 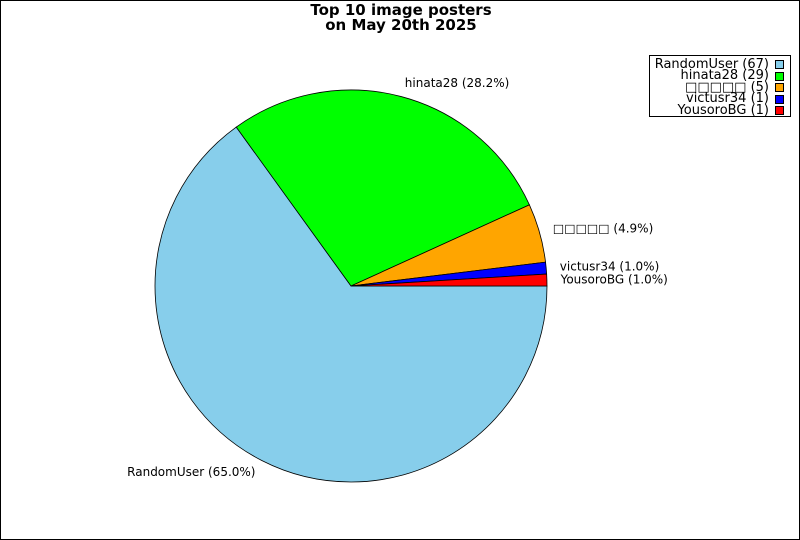 What do you see at coordinates (727, 99) in the screenshot?
I see `legend-label: victusr34 (1)` at bounding box center [727, 99].